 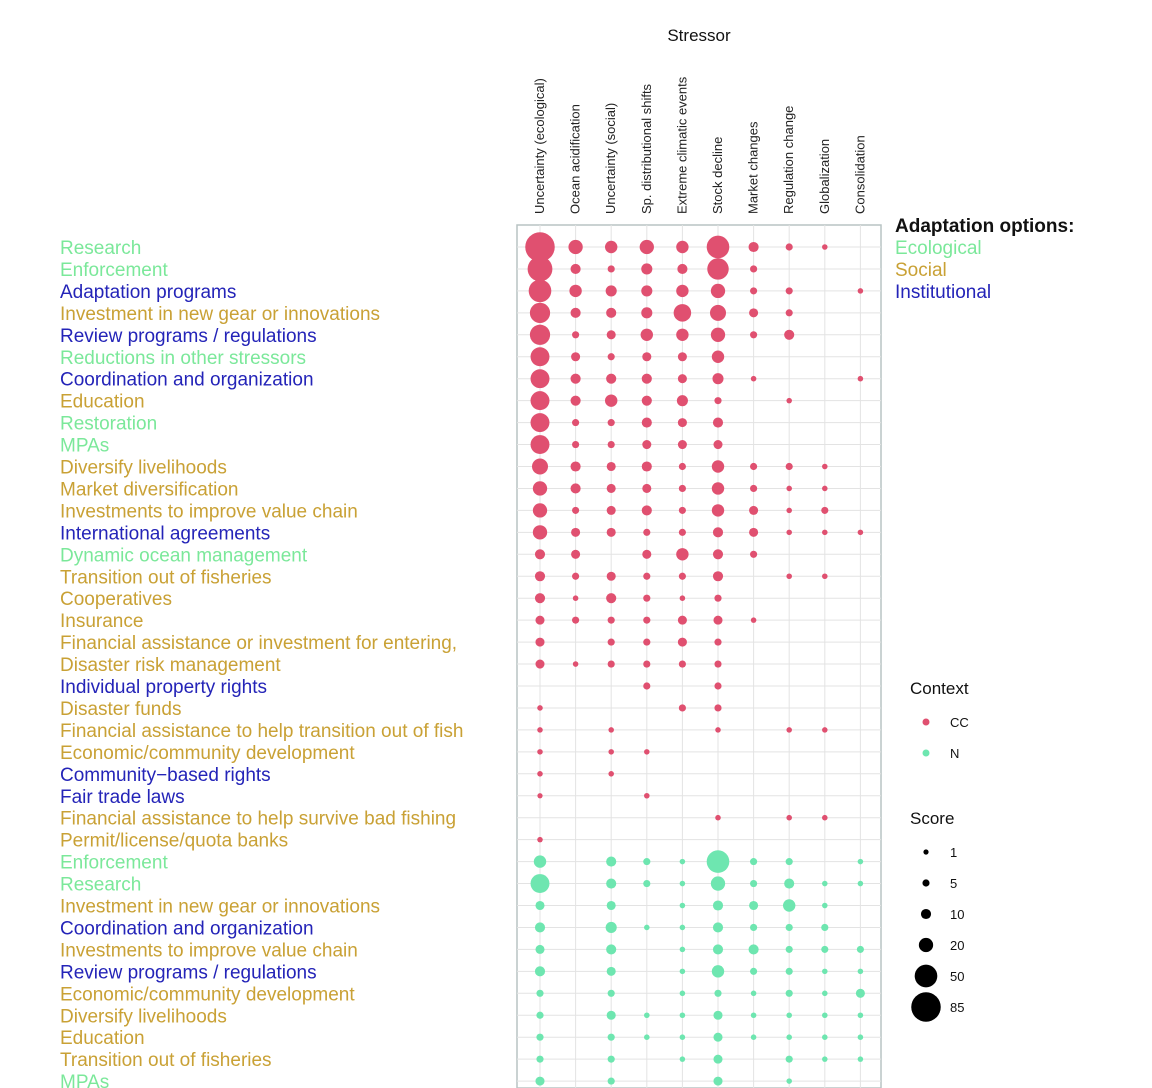 What do you see at coordinates (114, 863) in the screenshot?
I see `adaptation-option-label: Enforcement` at bounding box center [114, 863].